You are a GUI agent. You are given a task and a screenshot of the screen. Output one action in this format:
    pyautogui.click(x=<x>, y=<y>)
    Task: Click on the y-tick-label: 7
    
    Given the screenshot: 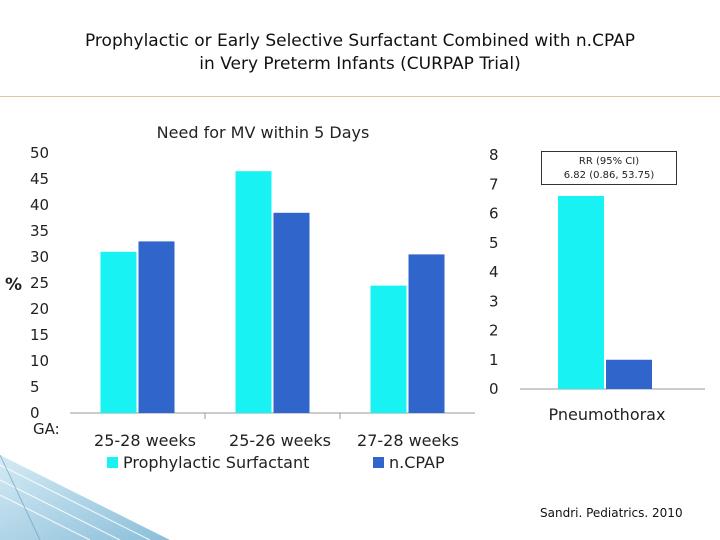 What is the action you would take?
    pyautogui.click(x=494, y=184)
    